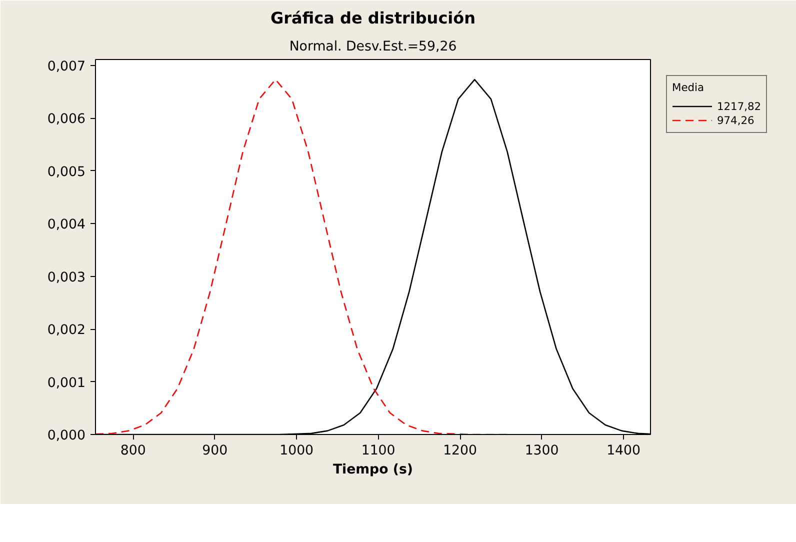 This screenshot has width=796, height=542. I want to click on x-tick-label: 1200, so click(460, 451).